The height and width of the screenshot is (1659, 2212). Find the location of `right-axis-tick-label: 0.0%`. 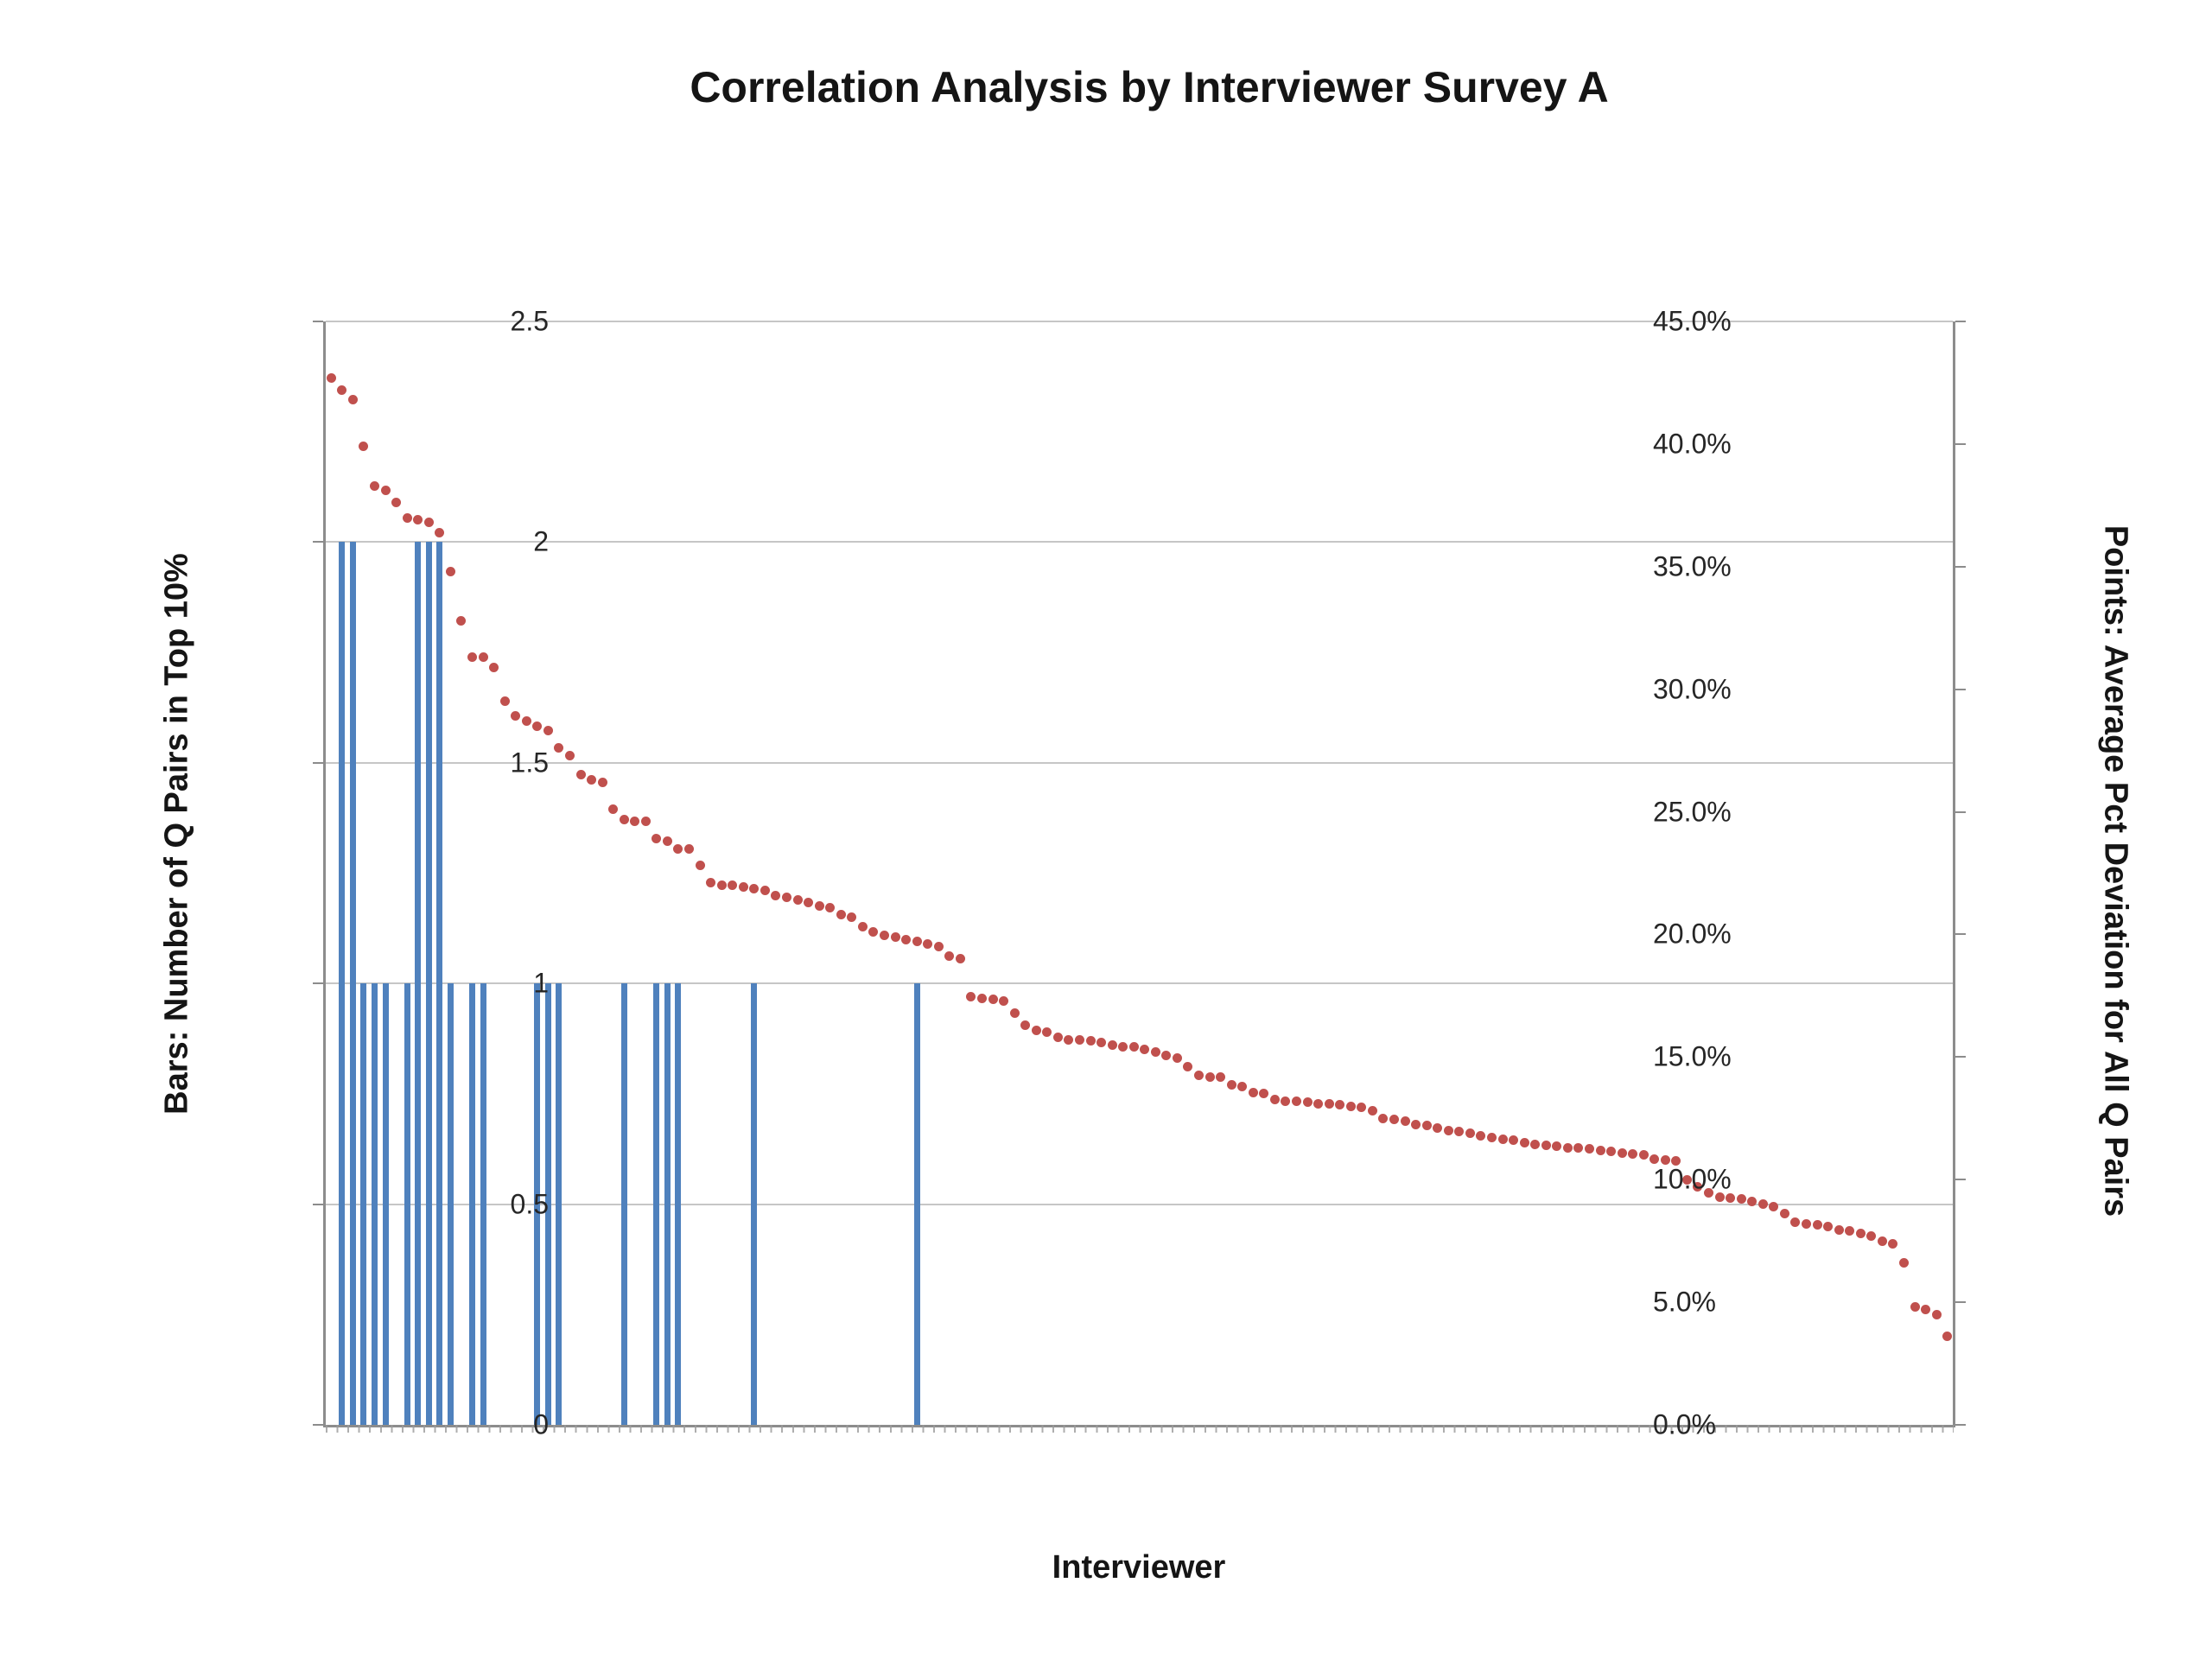

right-axis-tick-label: 0.0% is located at coordinates (1684, 1424).